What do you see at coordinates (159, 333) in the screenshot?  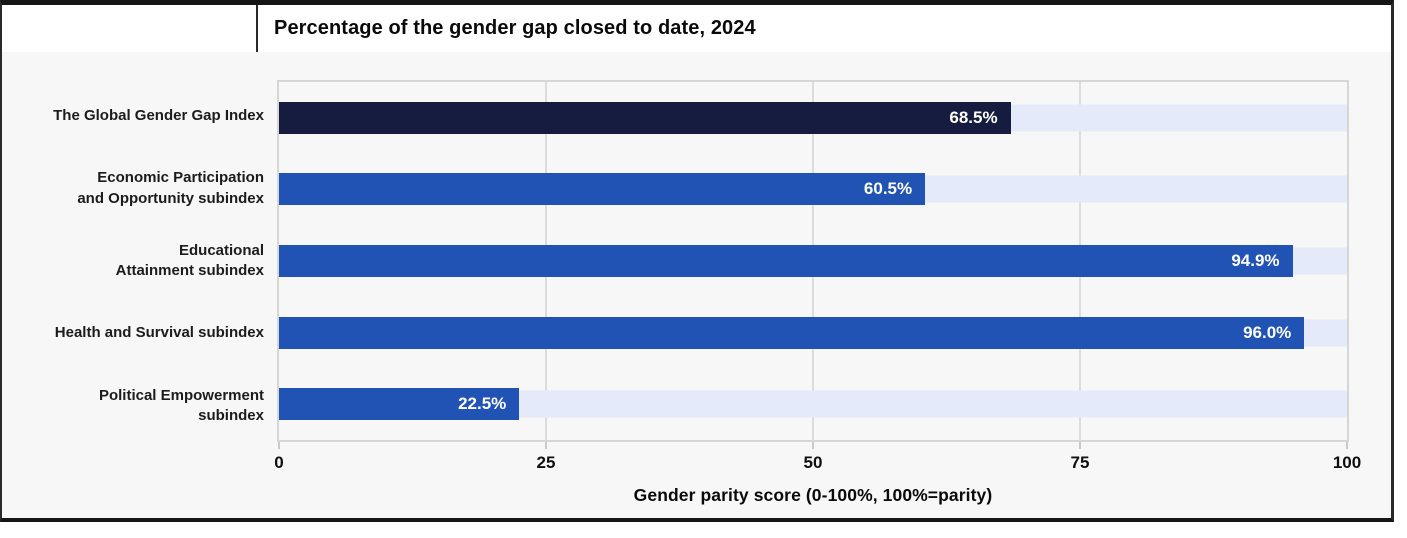 I see `category-label-health: Health and Survival subindex` at bounding box center [159, 333].